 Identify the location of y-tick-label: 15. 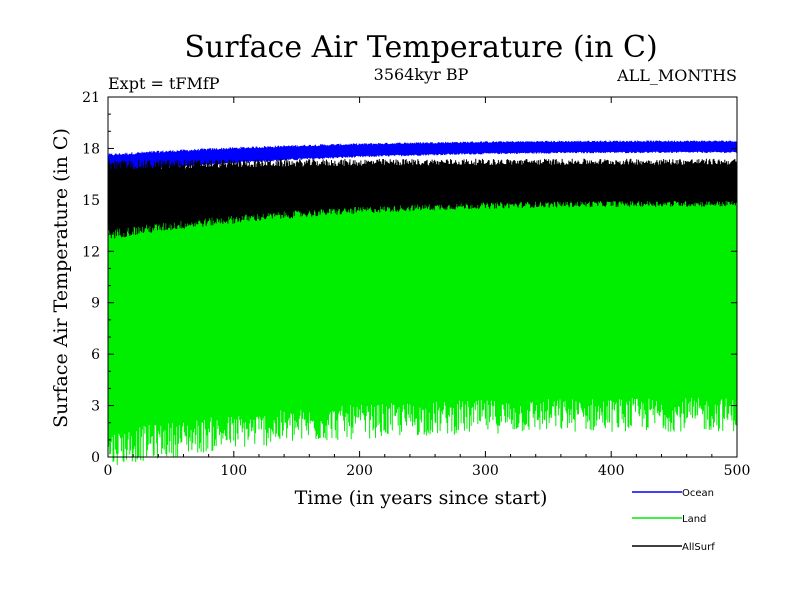
(91, 201).